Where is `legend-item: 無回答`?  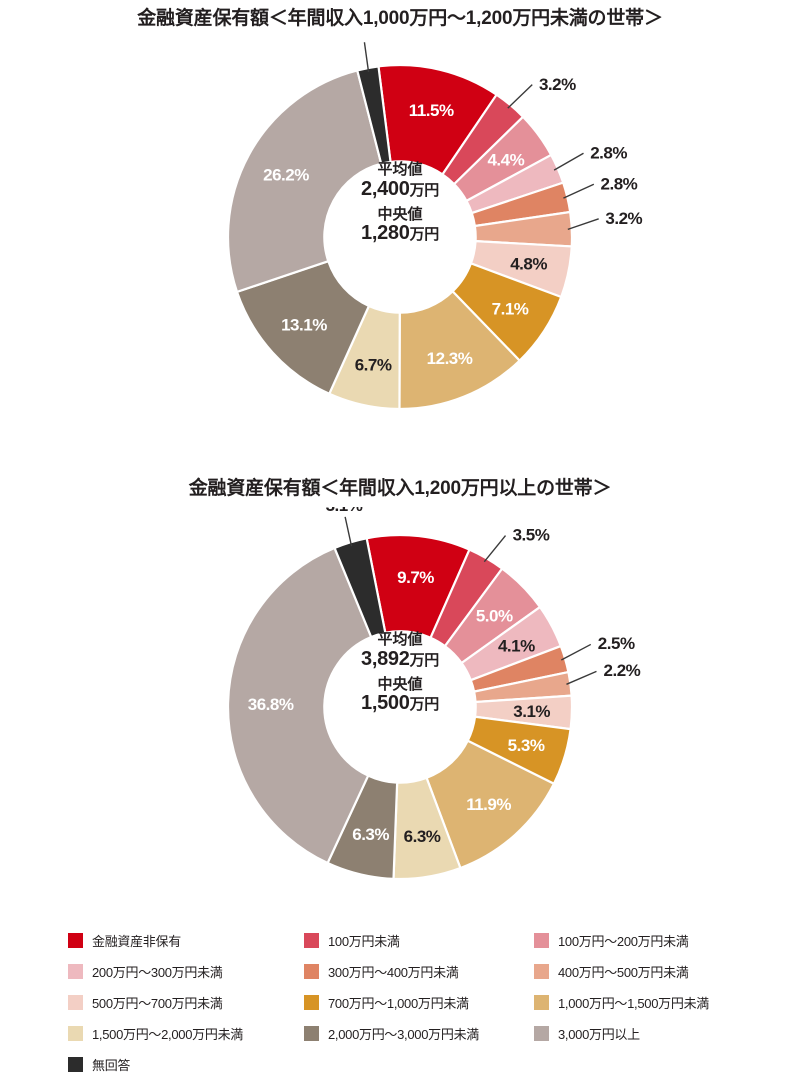 legend-item: 無回答 is located at coordinates (186, 1064).